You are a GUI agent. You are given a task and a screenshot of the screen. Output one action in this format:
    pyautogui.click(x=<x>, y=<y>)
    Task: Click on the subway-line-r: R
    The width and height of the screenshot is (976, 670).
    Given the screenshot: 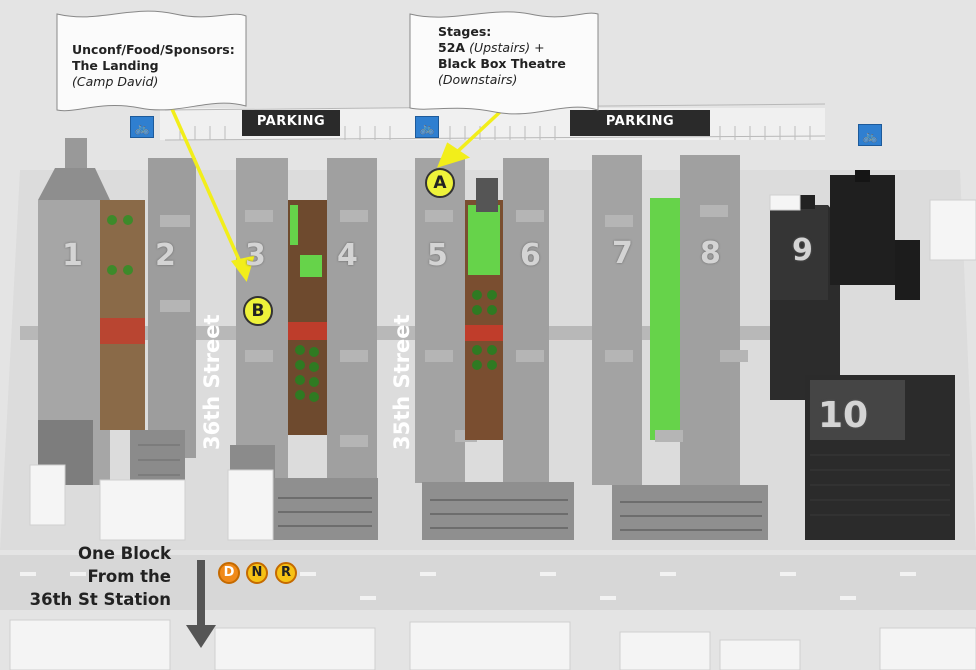 What is the action you would take?
    pyautogui.click(x=286, y=573)
    